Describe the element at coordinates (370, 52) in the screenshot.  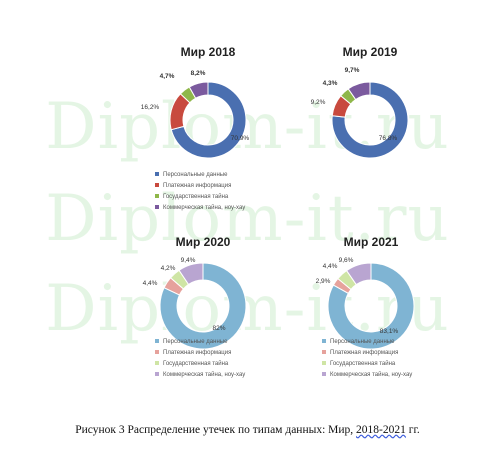
I see `chart-title: Мир 2019` at that location.